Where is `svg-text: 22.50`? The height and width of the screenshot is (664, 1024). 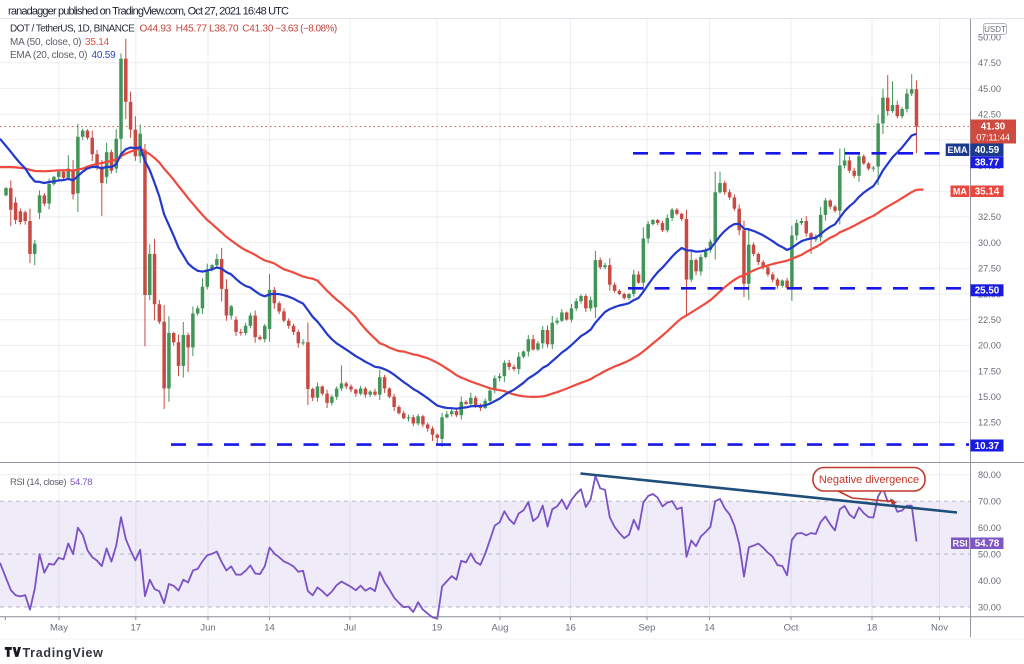
svg-text: 22.50 is located at coordinates (989, 320).